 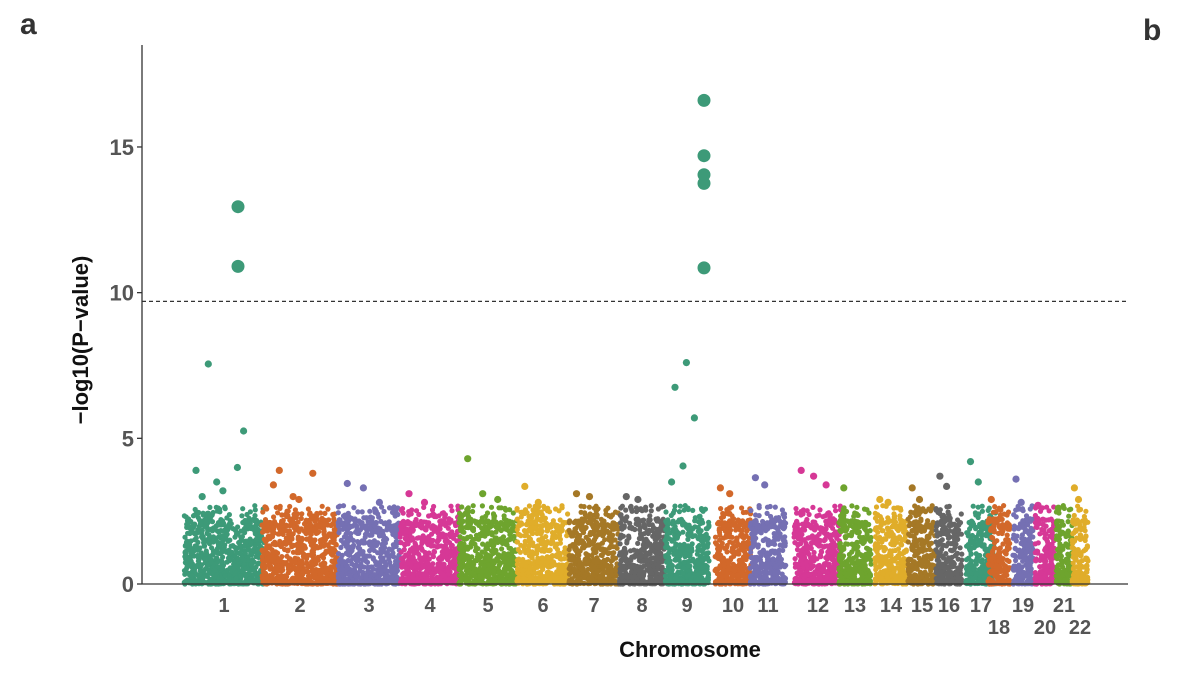 I want to click on chromosome-2-points, so click(x=300, y=526).